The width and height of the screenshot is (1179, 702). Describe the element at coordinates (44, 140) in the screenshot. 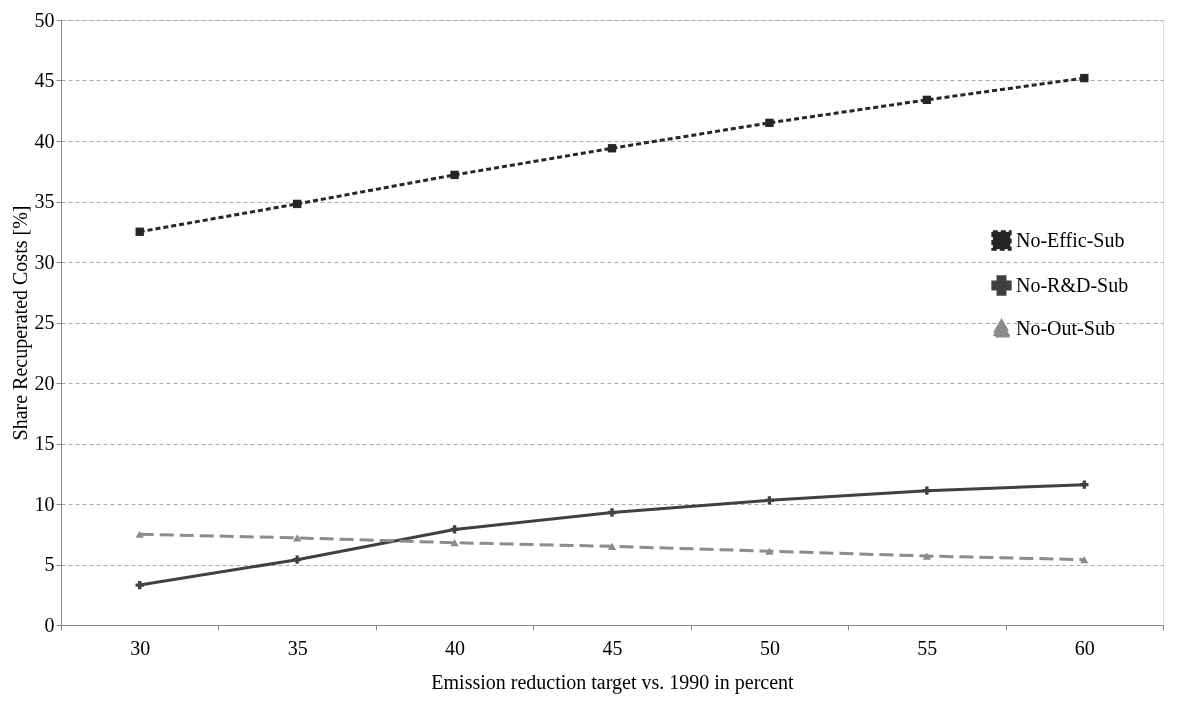

I see `y-tick-label: 40` at that location.